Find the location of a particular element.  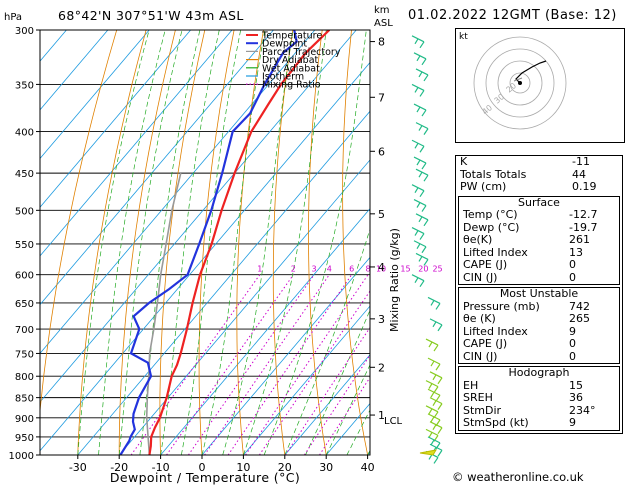

surface-row: θe(K) 261 is located at coordinates (539, 240).